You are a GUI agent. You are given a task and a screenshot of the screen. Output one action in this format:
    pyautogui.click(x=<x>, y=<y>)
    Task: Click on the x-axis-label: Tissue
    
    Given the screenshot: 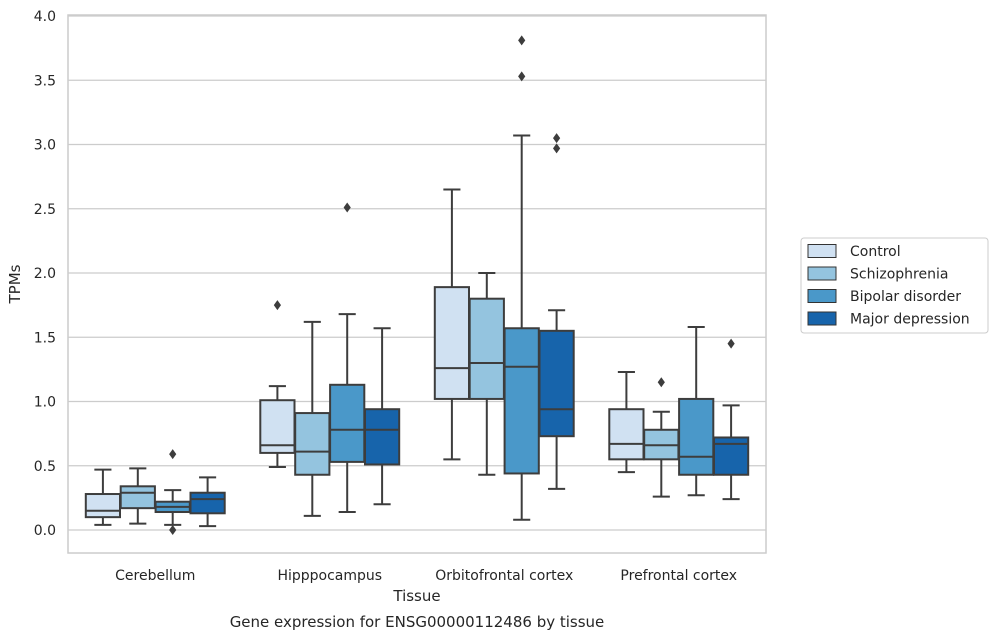 What is the action you would take?
    pyautogui.click(x=416, y=596)
    